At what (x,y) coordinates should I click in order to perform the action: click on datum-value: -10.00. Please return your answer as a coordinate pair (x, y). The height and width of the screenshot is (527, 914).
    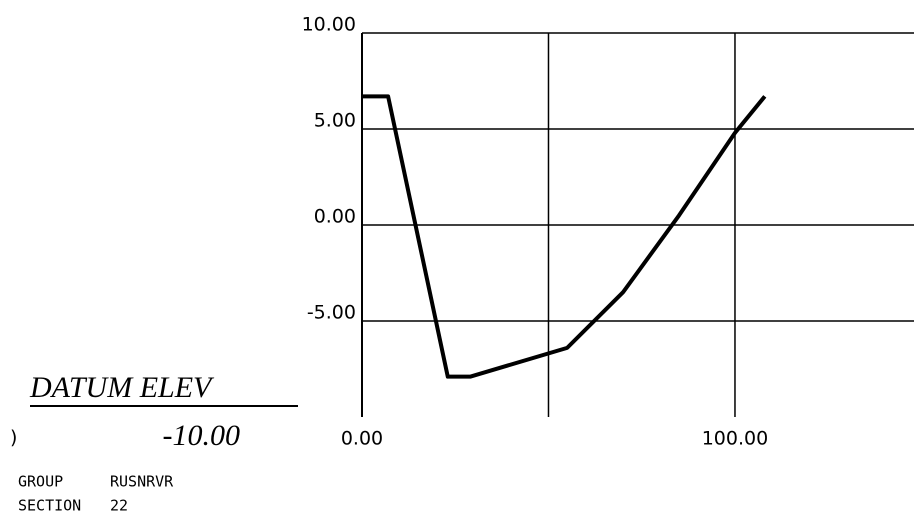
    Looking at the image, I should click on (202, 435).